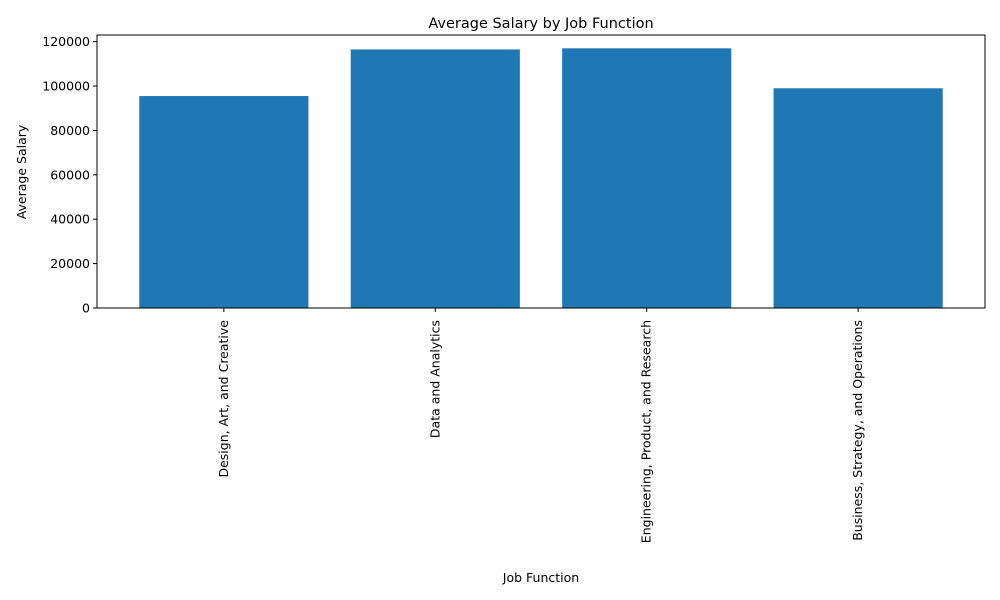 The width and height of the screenshot is (1000, 600). Describe the element at coordinates (434, 379) in the screenshot. I see `x-tick-label: Data and Analytics` at that location.